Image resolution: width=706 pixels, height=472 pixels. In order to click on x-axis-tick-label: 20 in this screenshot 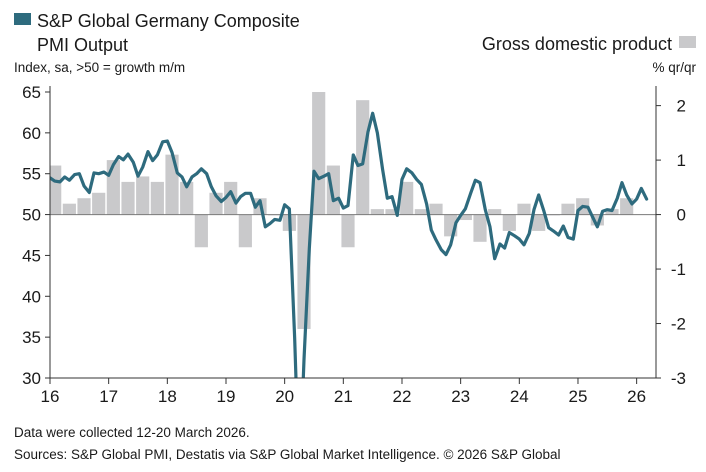, I will do `click(284, 396)`.